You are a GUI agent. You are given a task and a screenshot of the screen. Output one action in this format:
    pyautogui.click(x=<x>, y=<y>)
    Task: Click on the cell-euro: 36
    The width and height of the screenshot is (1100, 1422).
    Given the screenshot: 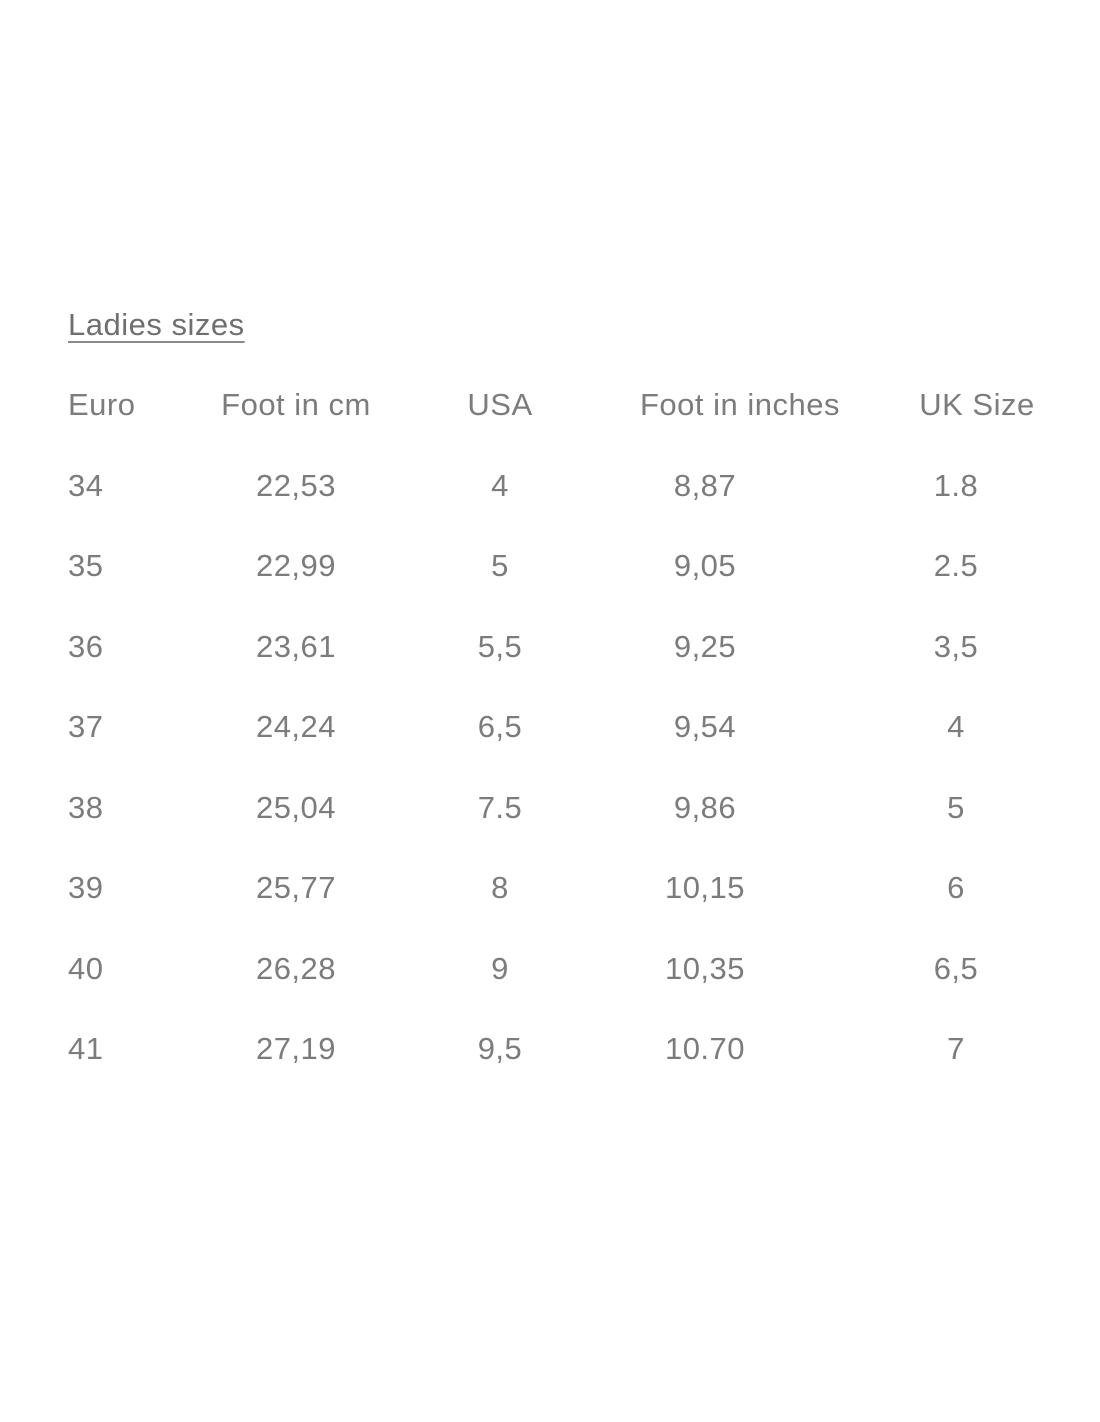 What is the action you would take?
    pyautogui.click(x=86, y=646)
    